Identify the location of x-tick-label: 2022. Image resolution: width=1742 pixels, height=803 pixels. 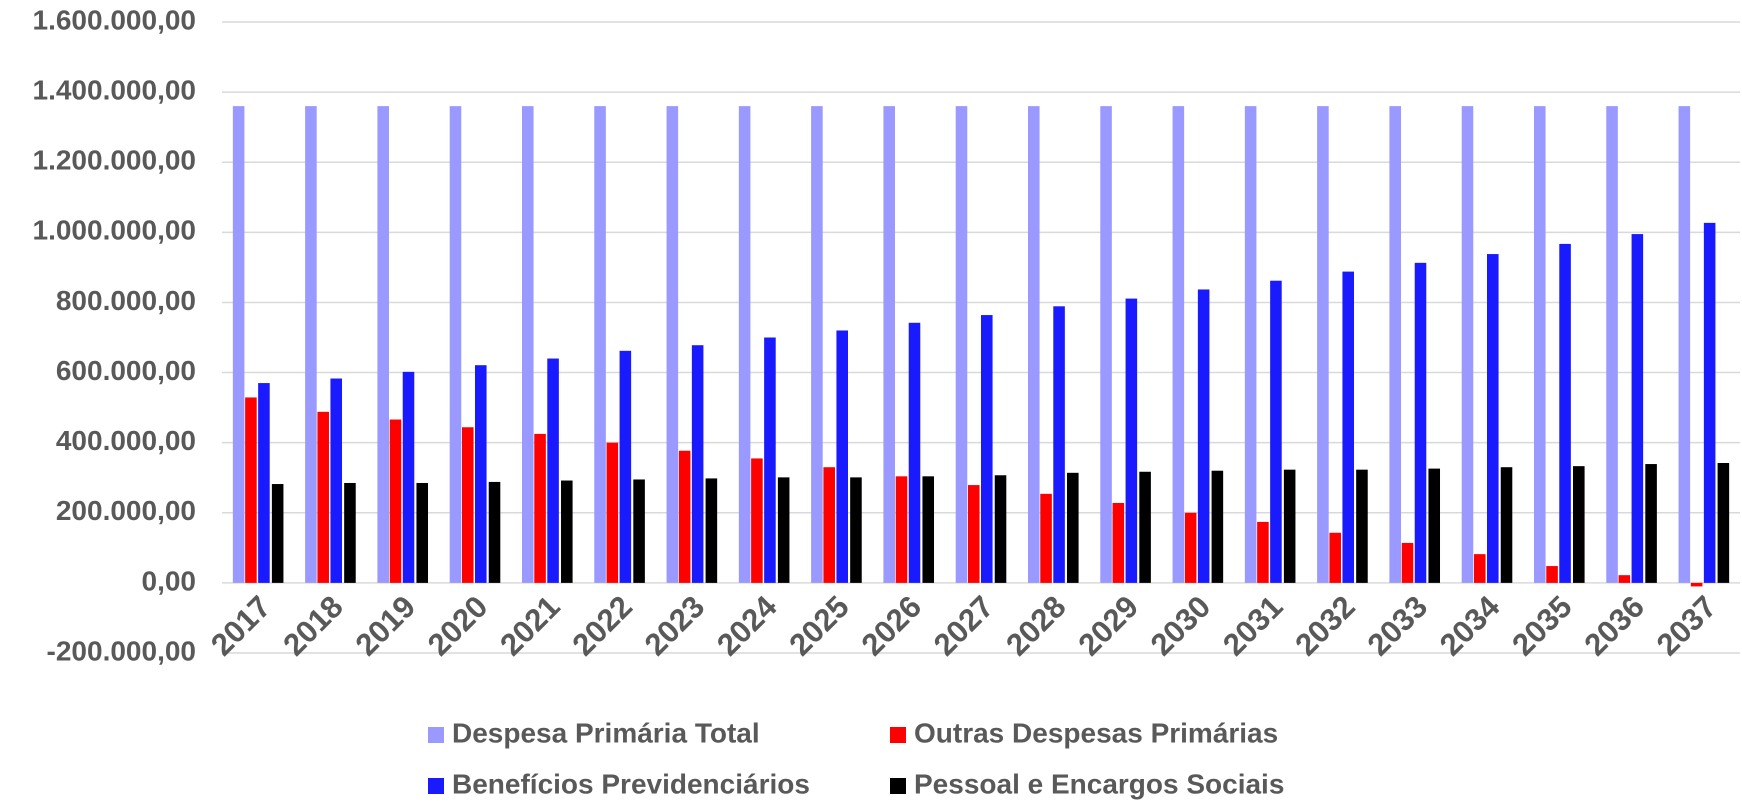
(602, 626).